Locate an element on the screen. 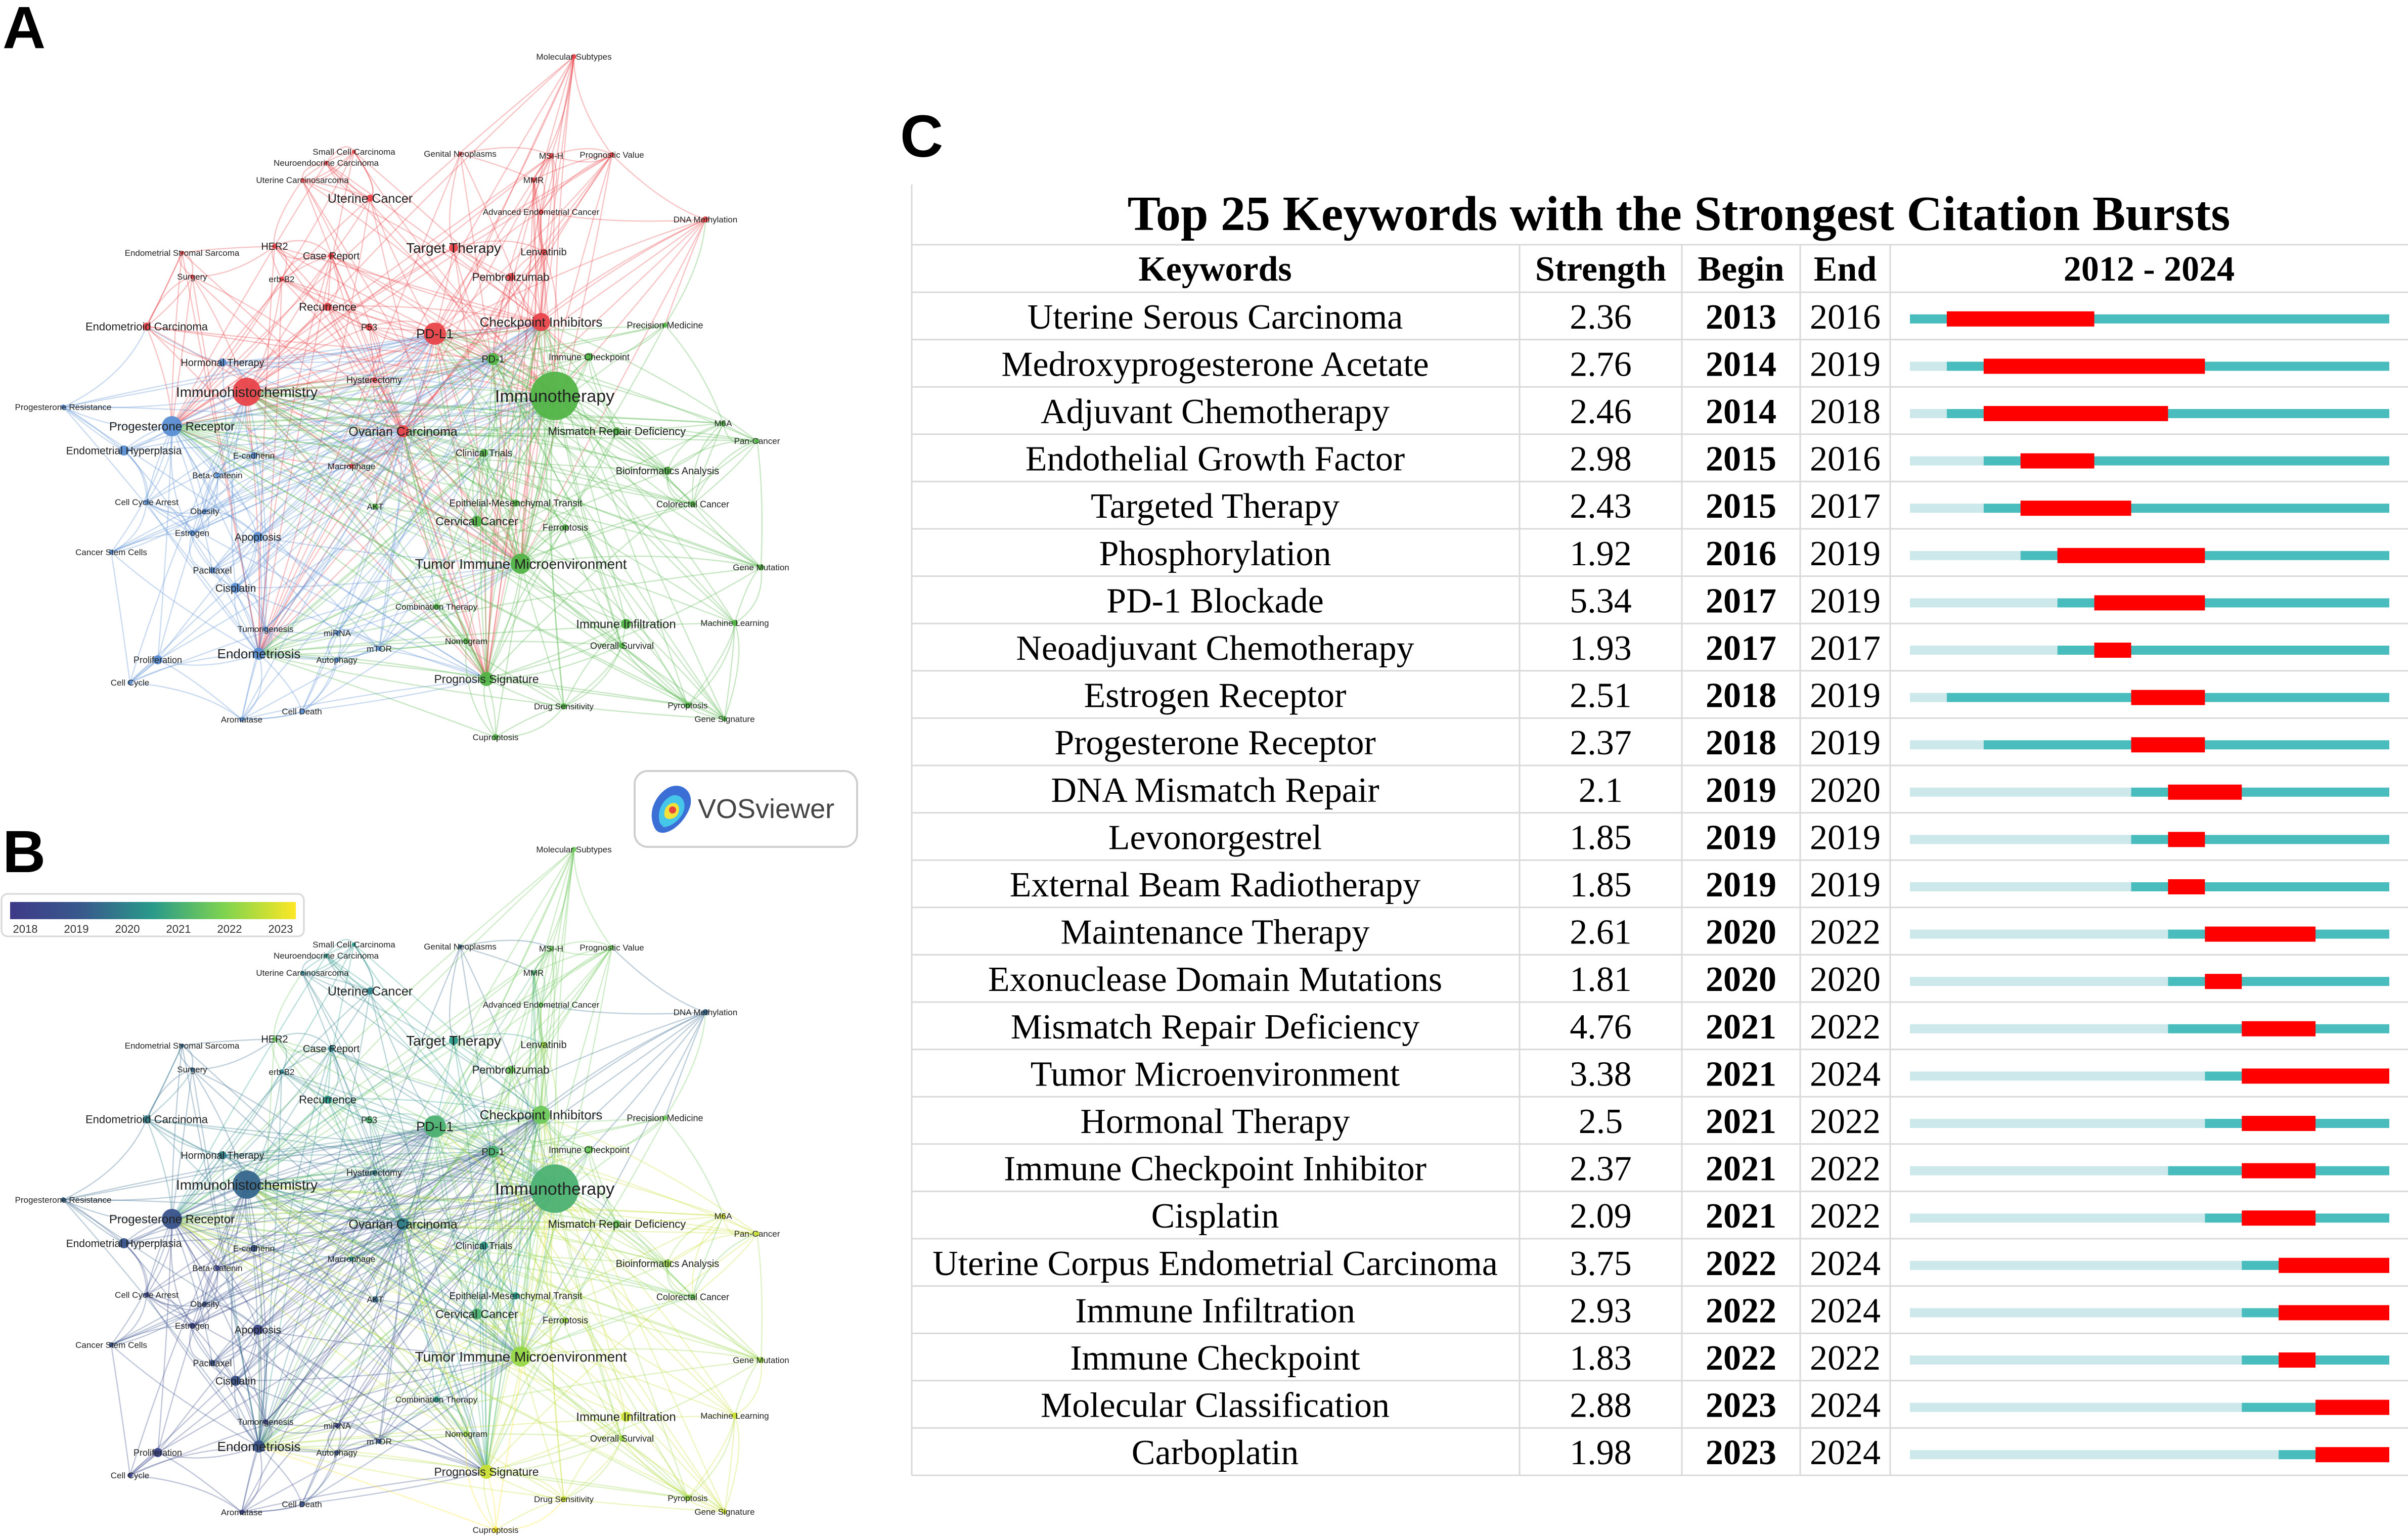  node-immune-infiltration is located at coordinates (626, 624).